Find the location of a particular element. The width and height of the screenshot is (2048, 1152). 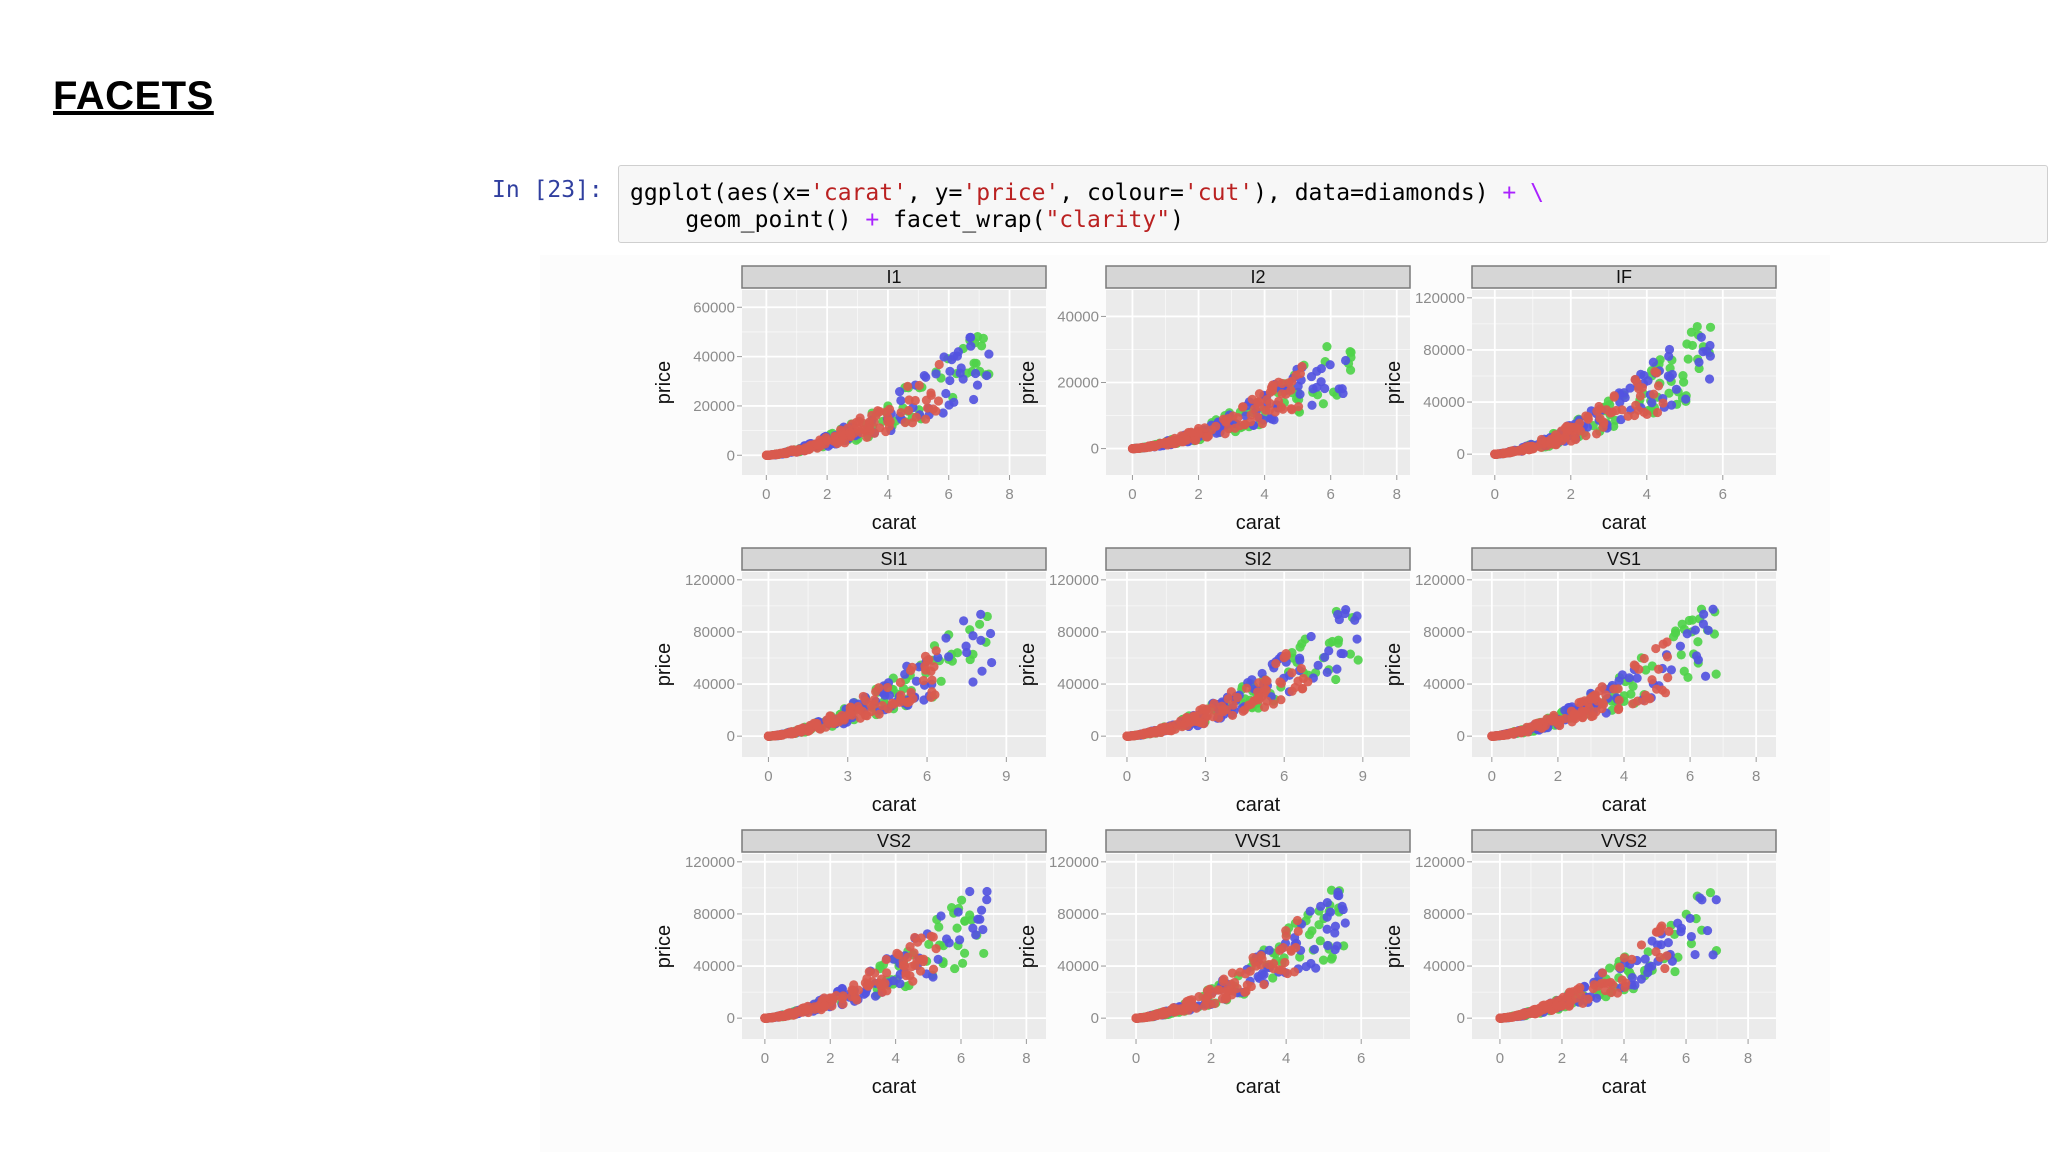

code-token: 'carat' is located at coordinates (858, 193).